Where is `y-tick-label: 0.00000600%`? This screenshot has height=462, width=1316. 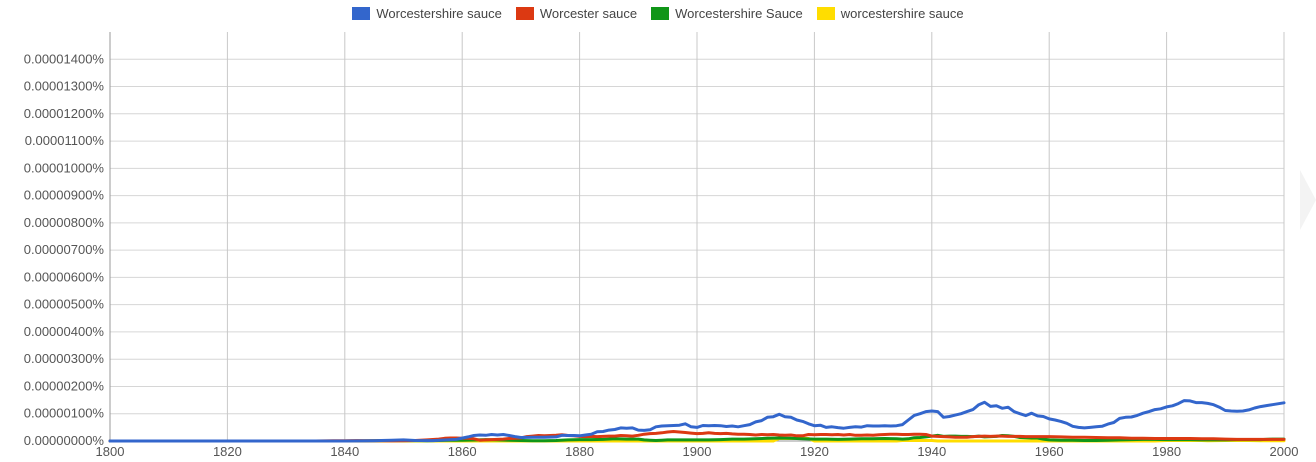
y-tick-label: 0.00000600% is located at coordinates (64, 276).